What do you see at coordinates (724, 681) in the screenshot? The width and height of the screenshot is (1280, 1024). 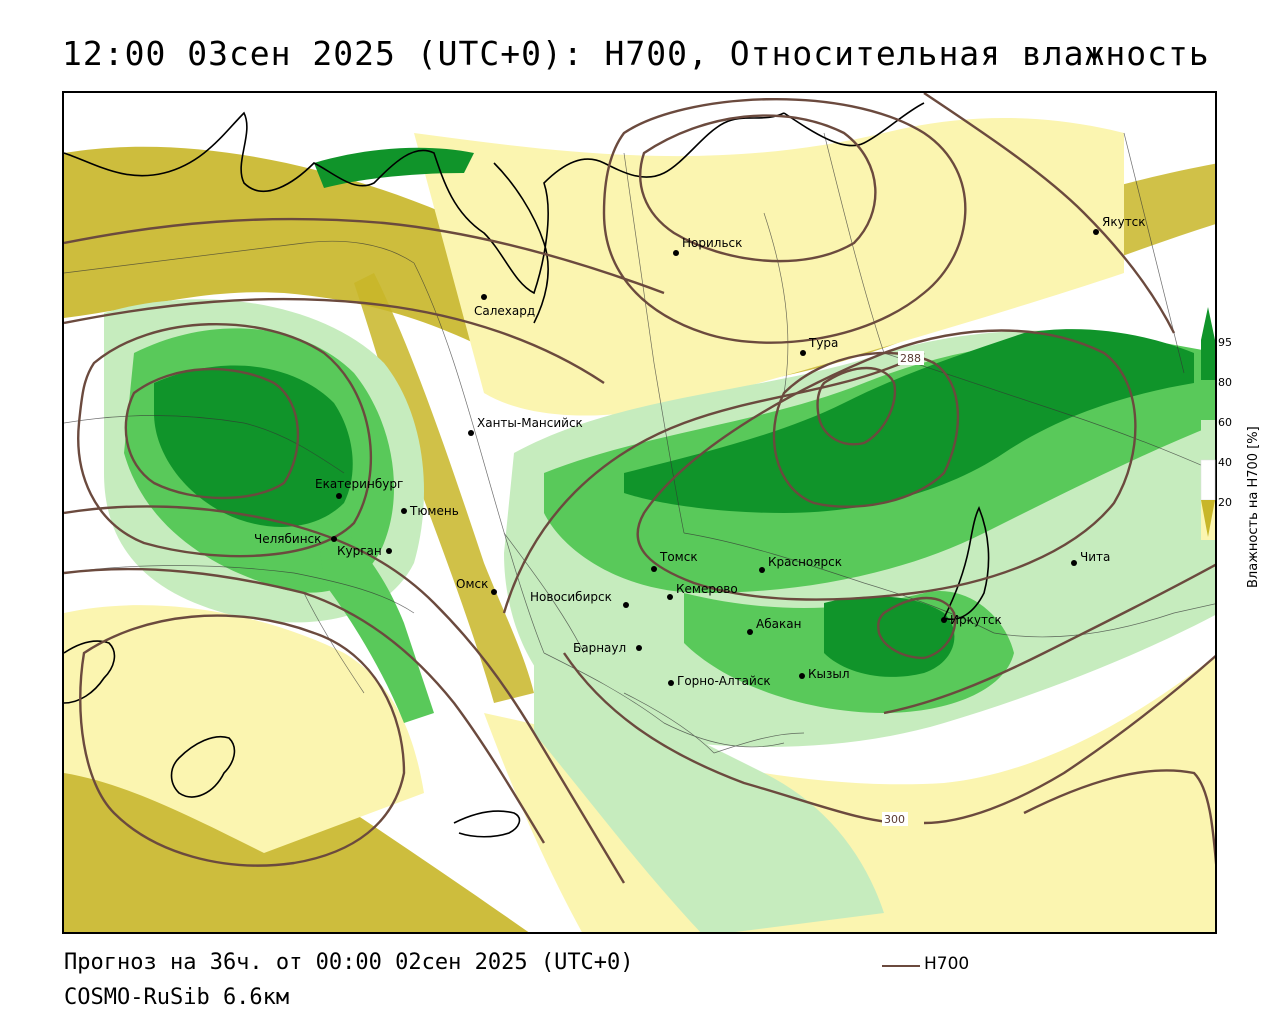 I see `city-label: Горно-Алтайск` at bounding box center [724, 681].